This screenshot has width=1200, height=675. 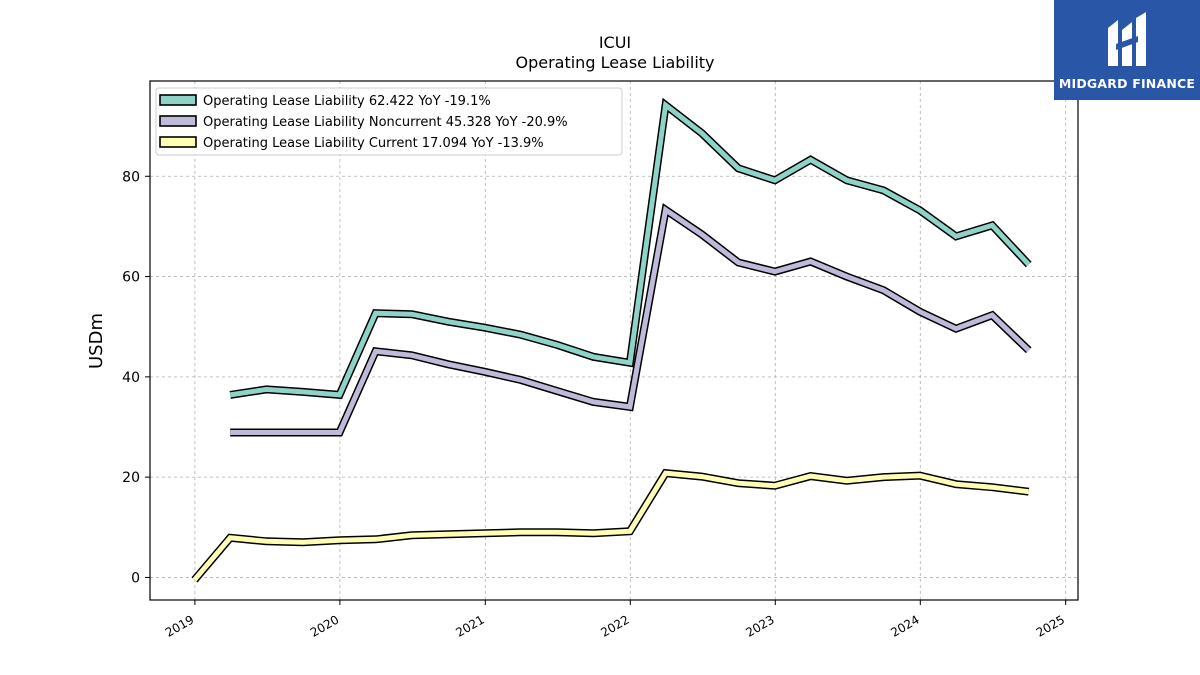 I want to click on series-line, so click(x=611, y=526).